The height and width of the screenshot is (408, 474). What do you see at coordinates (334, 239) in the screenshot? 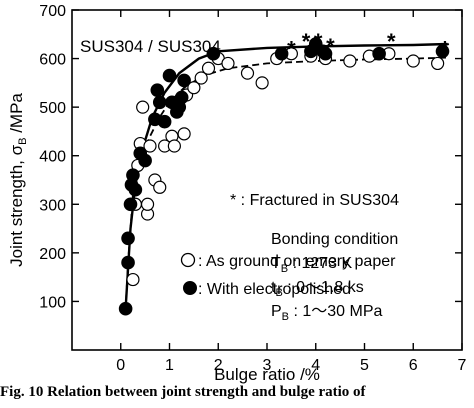
I see `bonding-title: Bonding condition` at bounding box center [334, 239].